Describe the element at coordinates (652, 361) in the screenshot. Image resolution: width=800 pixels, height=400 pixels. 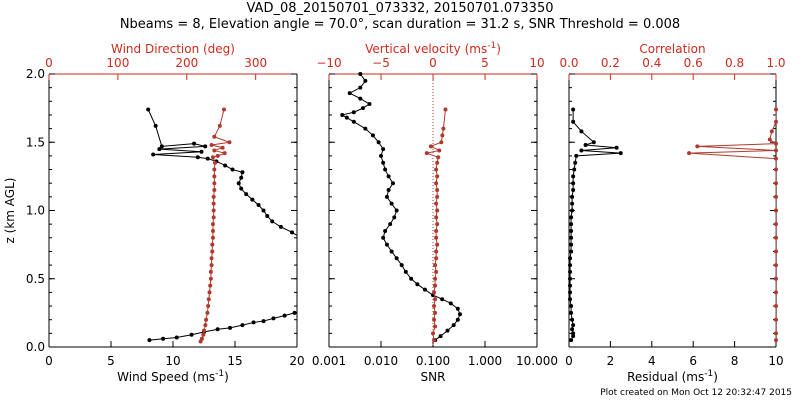
I see `x-tick-label: 4` at that location.